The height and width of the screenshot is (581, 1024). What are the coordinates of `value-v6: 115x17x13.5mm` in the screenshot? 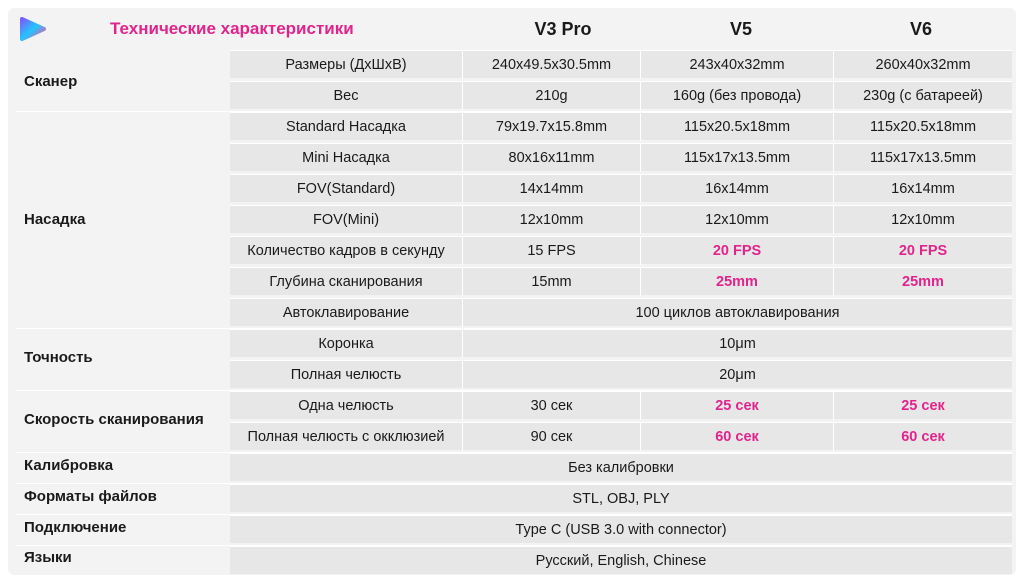 It's located at (922, 158).